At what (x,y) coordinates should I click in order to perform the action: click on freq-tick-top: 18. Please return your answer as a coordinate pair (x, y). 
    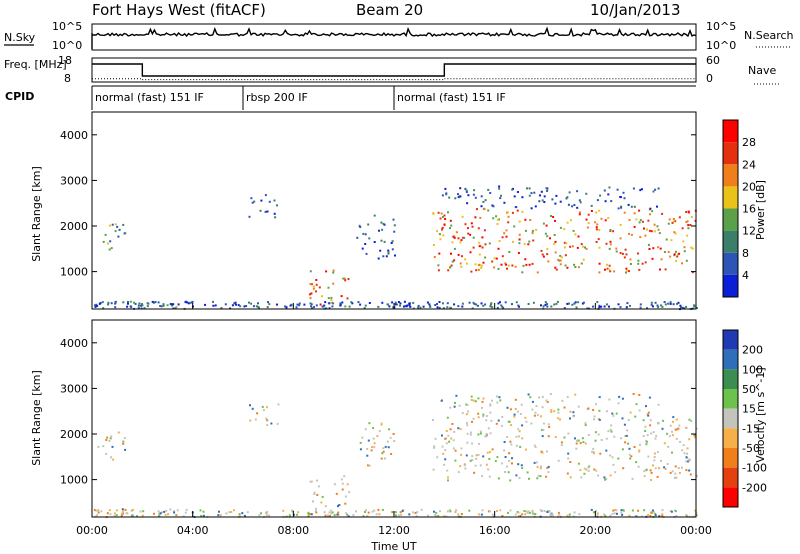
    Looking at the image, I should click on (65, 60).